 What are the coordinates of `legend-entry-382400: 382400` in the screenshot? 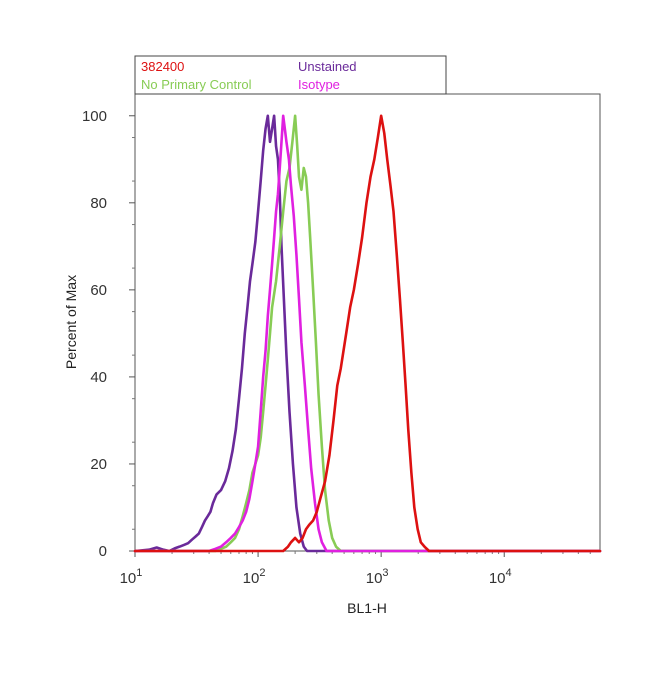 It's located at (162, 66).